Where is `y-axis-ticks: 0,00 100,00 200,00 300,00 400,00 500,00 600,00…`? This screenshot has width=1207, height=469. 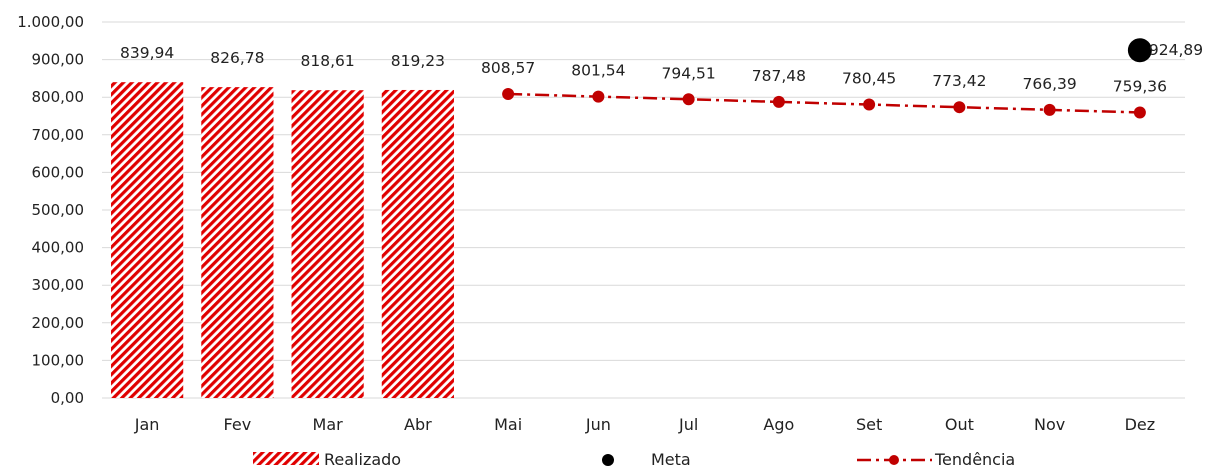 y-axis-ticks: 0,00 100,00 200,00 300,00 400,00 500,00 600,00… is located at coordinates (50, 210).